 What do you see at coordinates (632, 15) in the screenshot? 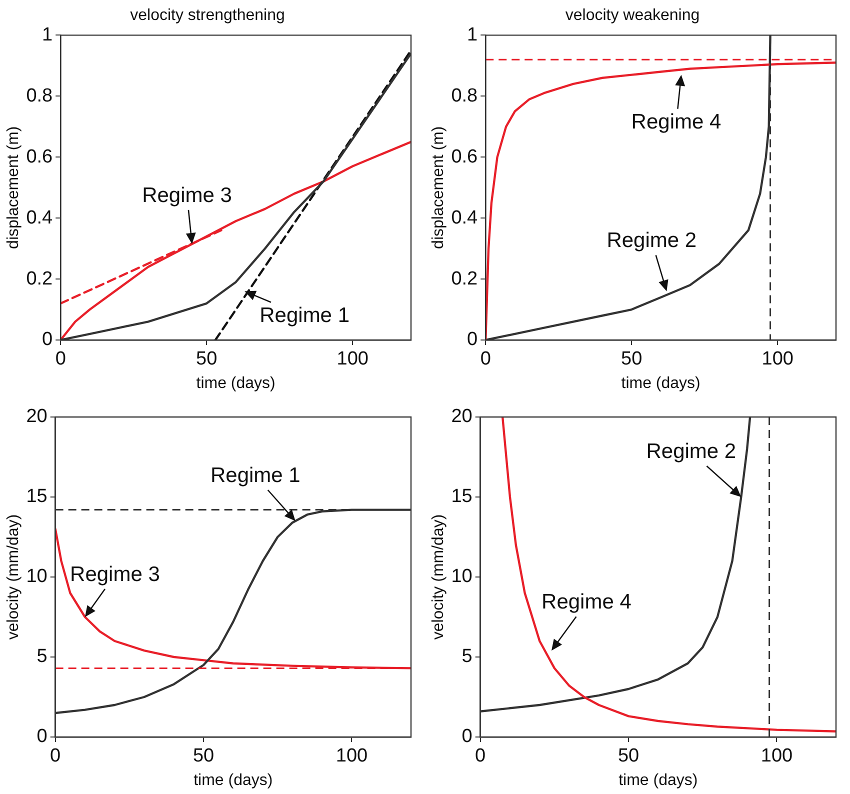
I see `chart-title: velocity weakening` at bounding box center [632, 15].